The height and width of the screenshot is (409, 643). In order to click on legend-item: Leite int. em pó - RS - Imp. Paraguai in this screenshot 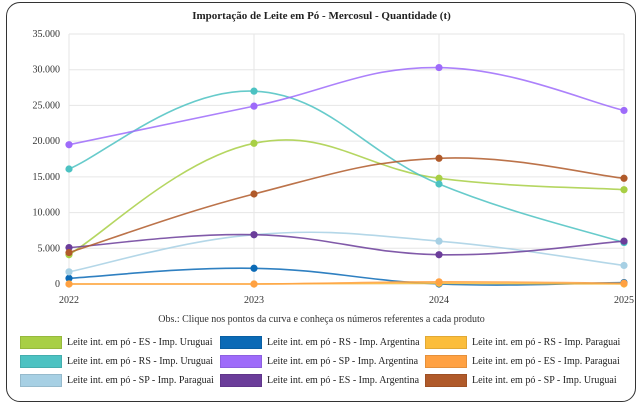, I will do `click(527, 342)`.